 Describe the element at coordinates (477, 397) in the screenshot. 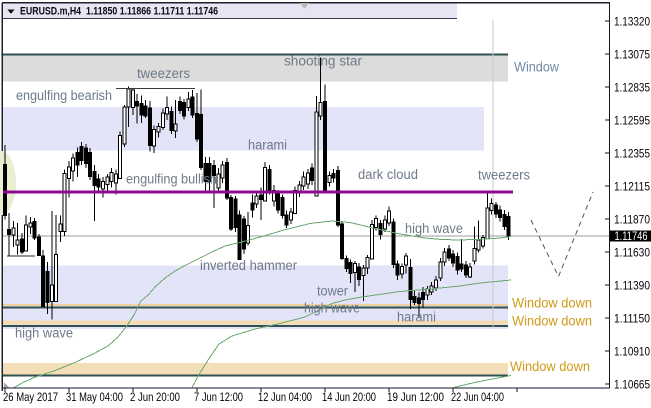

I see `svg-text: 22 Jun 04:00` at that location.